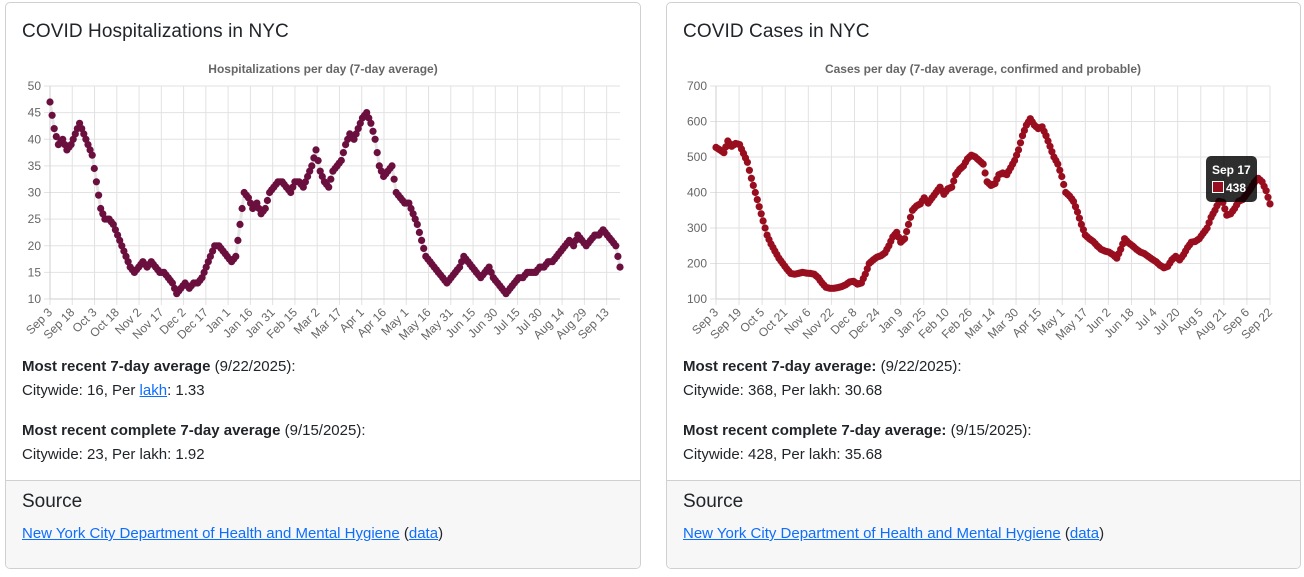  What do you see at coordinates (783, 390) in the screenshot?
I see `recent-values: Citywide: 368, Per lakh: 30.68` at bounding box center [783, 390].